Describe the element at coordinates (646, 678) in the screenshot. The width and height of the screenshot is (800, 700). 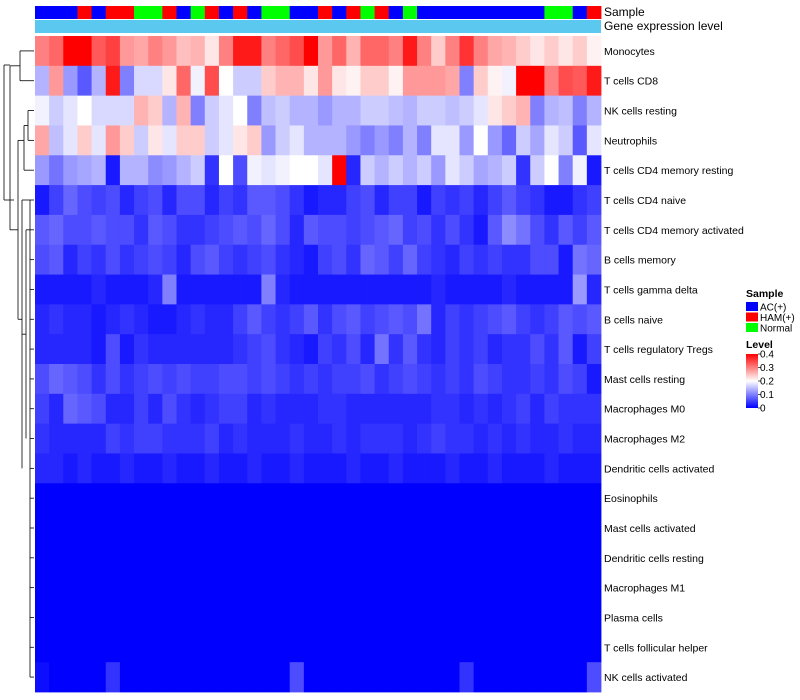
I see `row-label: NK cells activated` at that location.